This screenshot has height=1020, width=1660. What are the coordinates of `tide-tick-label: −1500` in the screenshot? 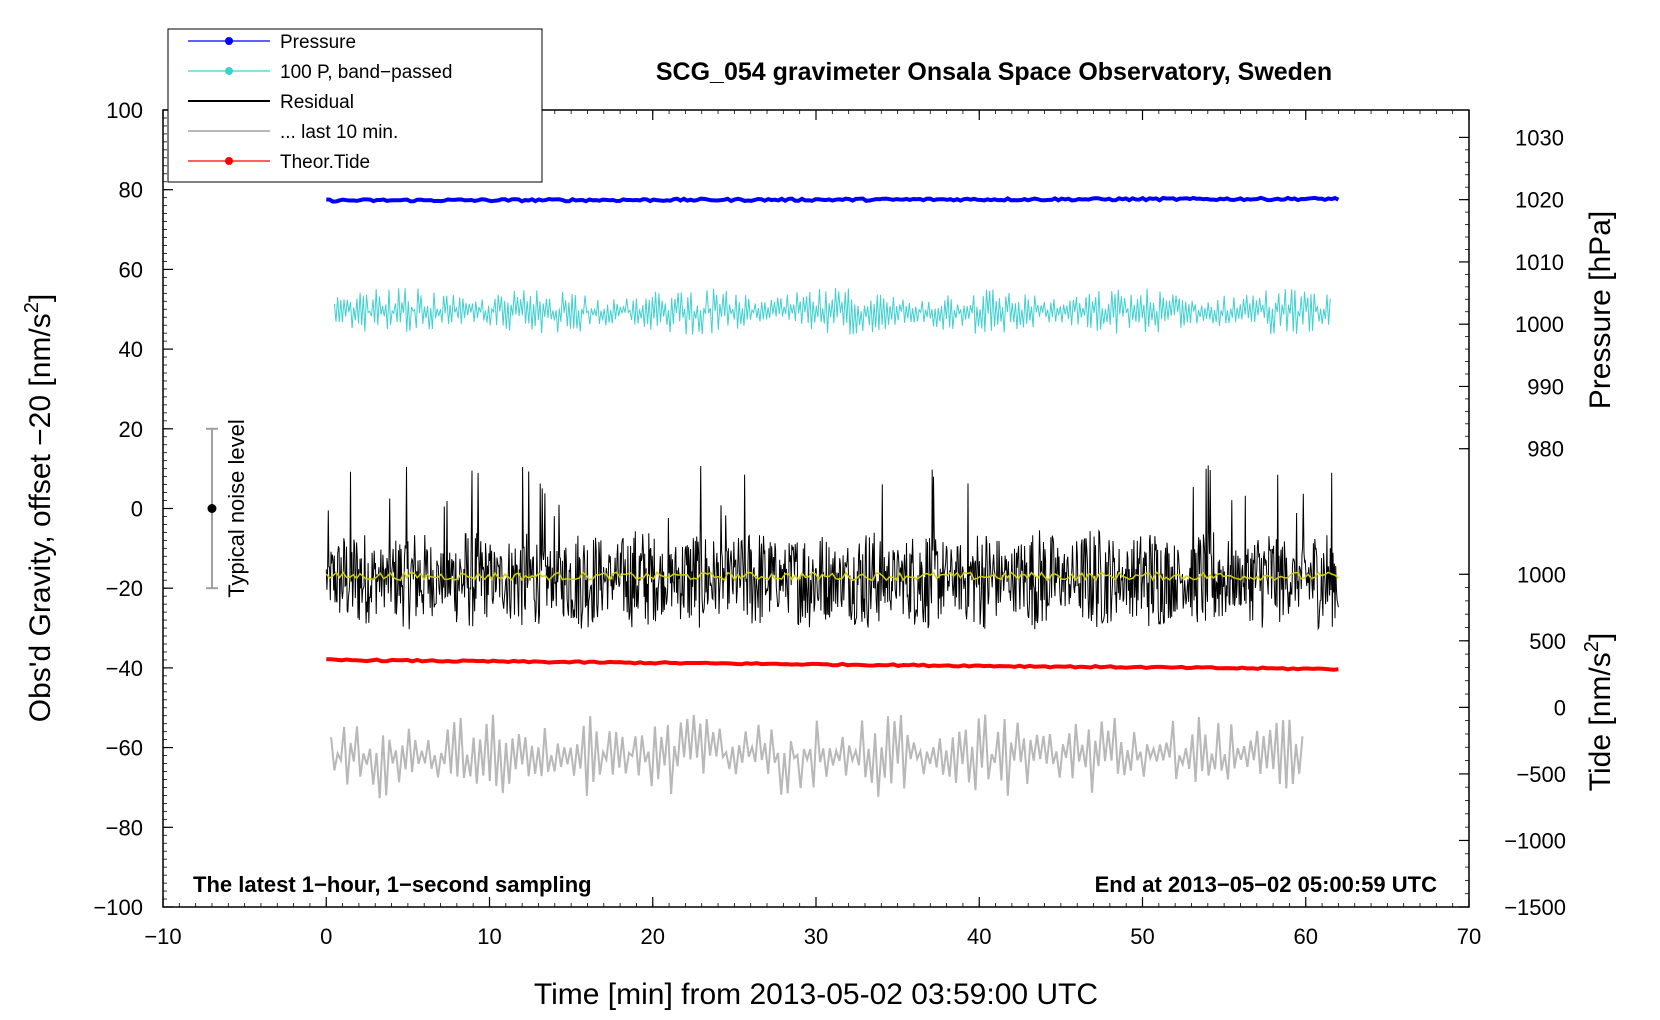 It's located at (1535, 907).